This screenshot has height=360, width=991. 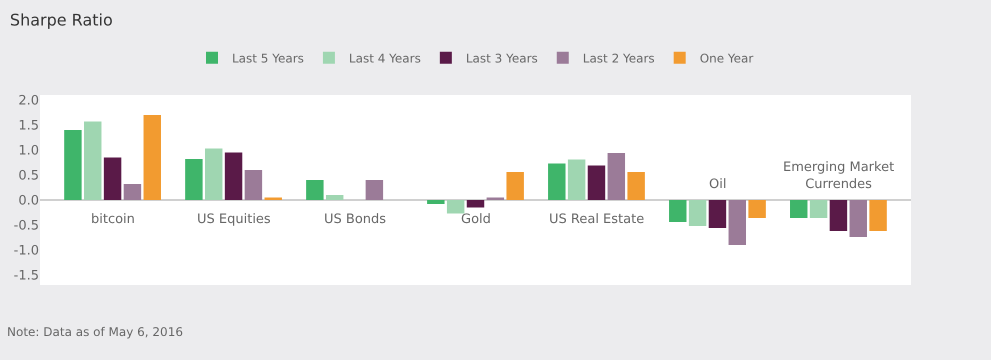 What do you see at coordinates (26, 251) in the screenshot?
I see `y-tick-label: -1.0` at bounding box center [26, 251].